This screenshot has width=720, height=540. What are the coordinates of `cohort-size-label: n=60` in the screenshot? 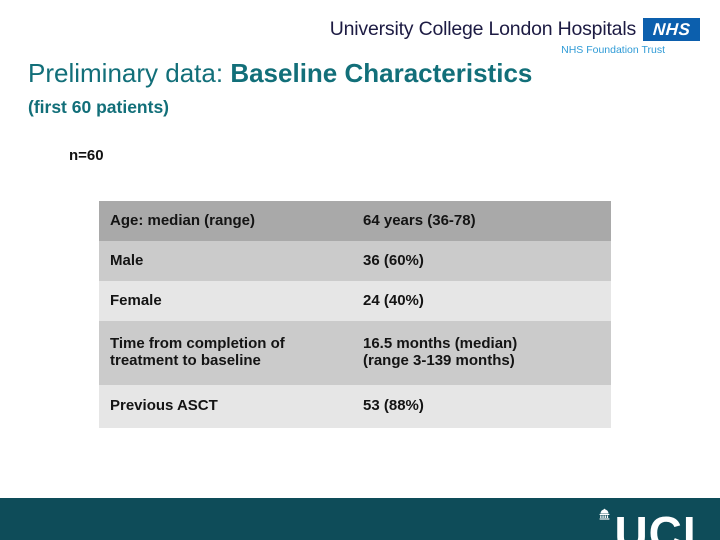 It's located at (86, 155).